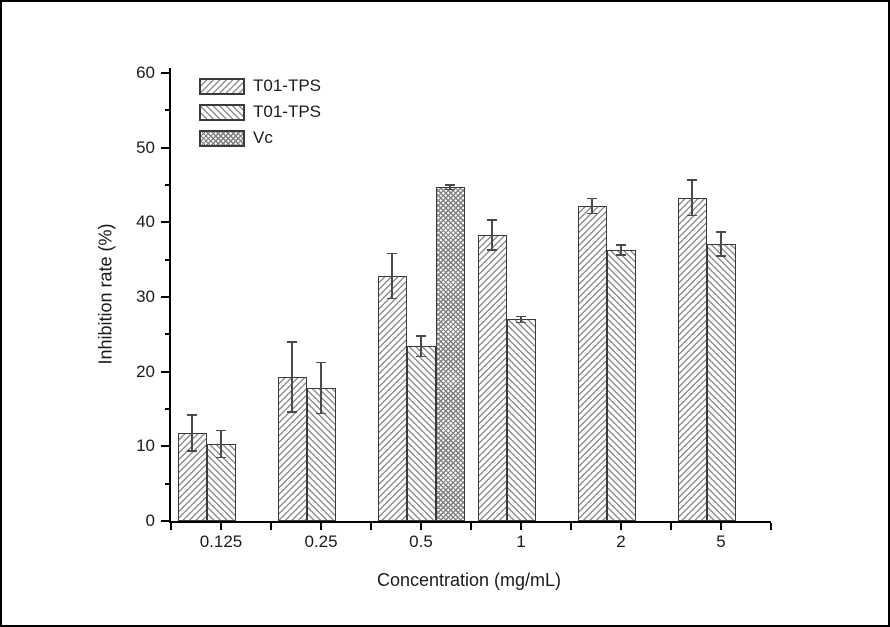  I want to click on legend-item: Vc, so click(260, 138).